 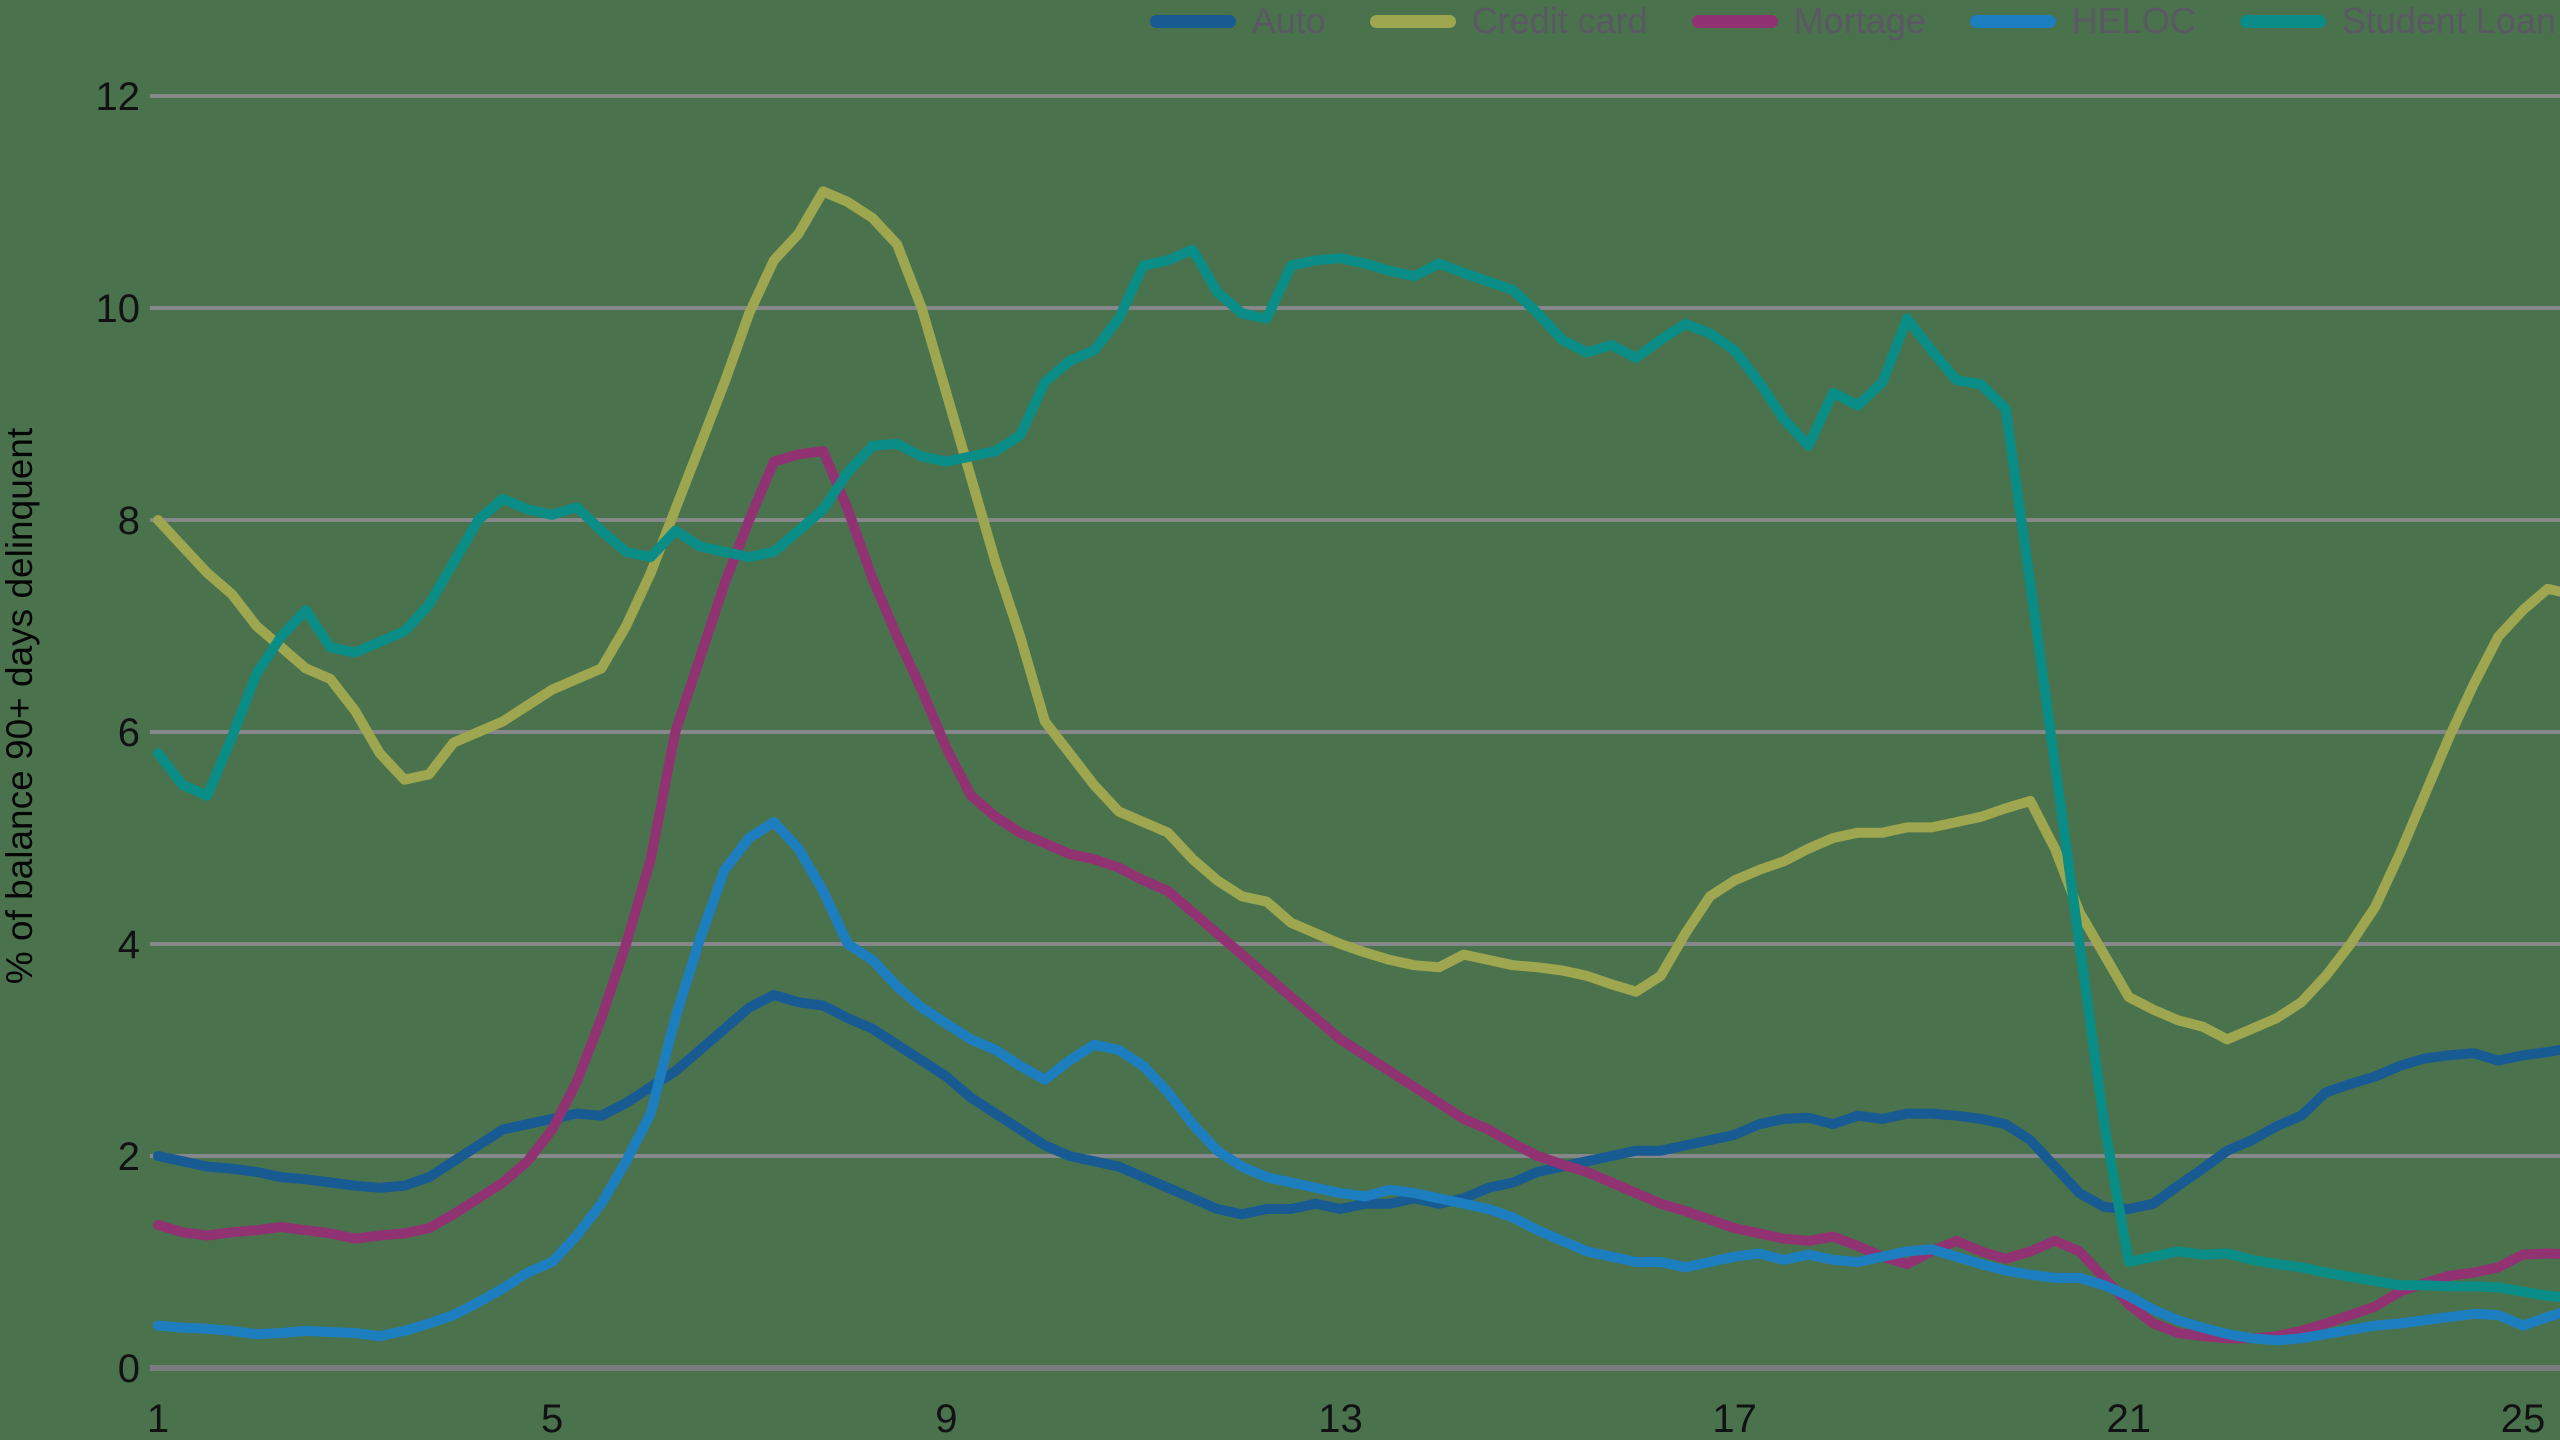 I want to click on y-tick-label-8: 8, so click(x=129, y=521).